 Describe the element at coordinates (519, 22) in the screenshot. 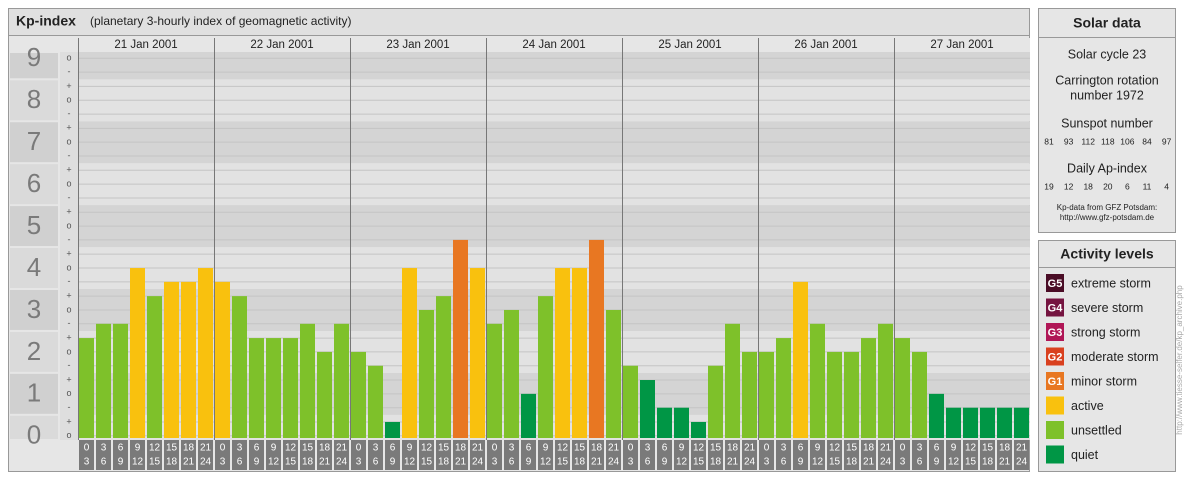

I see `title-bar` at that location.